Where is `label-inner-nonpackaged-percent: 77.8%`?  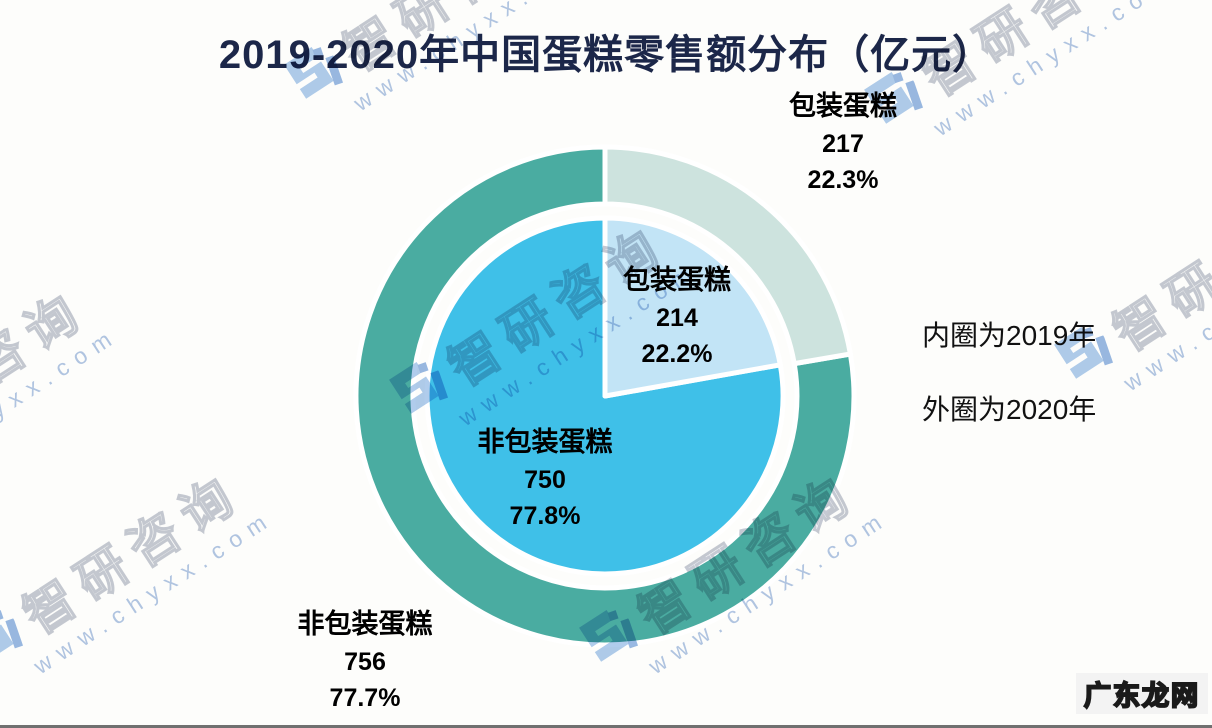
label-inner-nonpackaged-percent: 77.8% is located at coordinates (545, 515).